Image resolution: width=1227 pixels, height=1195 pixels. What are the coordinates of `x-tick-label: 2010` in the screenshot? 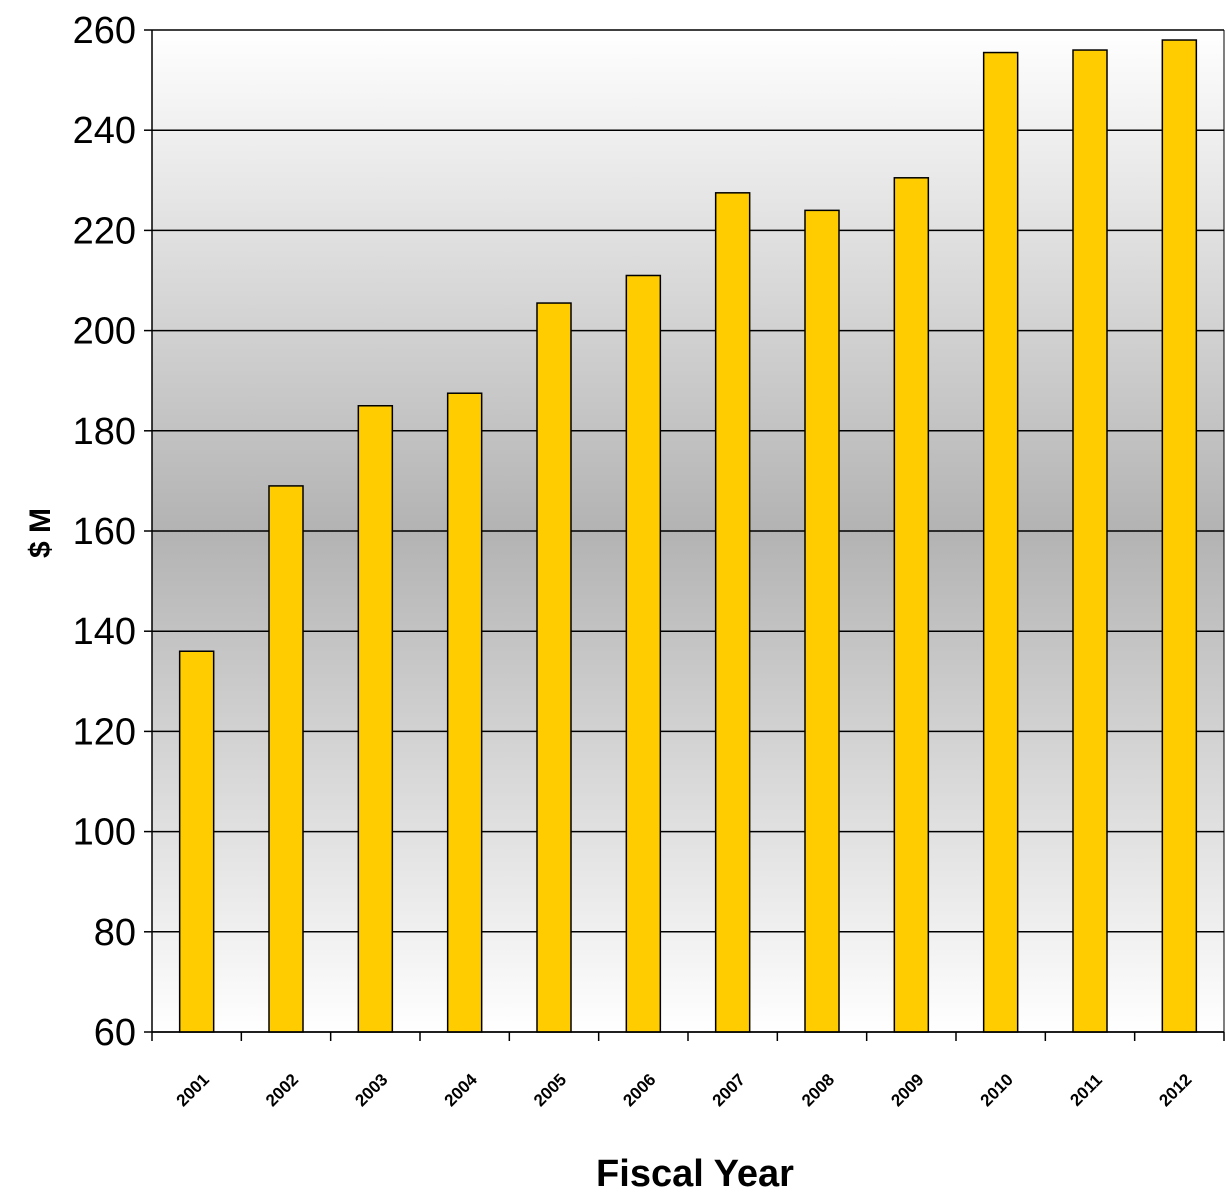 It's located at (997, 1090).